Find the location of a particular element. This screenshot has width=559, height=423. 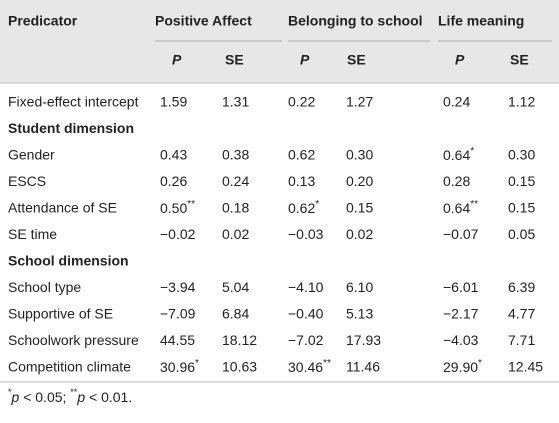

cell-value: 30.46 is located at coordinates (305, 367).